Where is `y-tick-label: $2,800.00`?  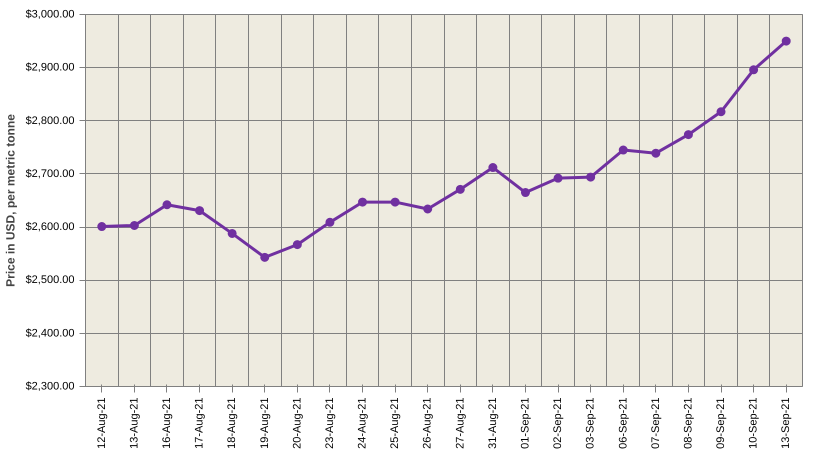 y-tick-label: $2,800.00 is located at coordinates (50, 120).